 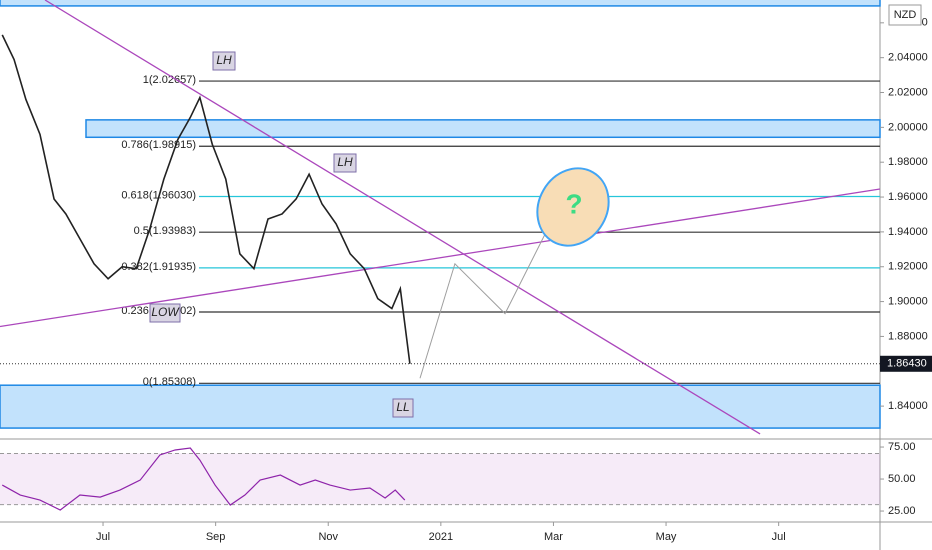 I want to click on rsi-band, so click(x=440, y=479).